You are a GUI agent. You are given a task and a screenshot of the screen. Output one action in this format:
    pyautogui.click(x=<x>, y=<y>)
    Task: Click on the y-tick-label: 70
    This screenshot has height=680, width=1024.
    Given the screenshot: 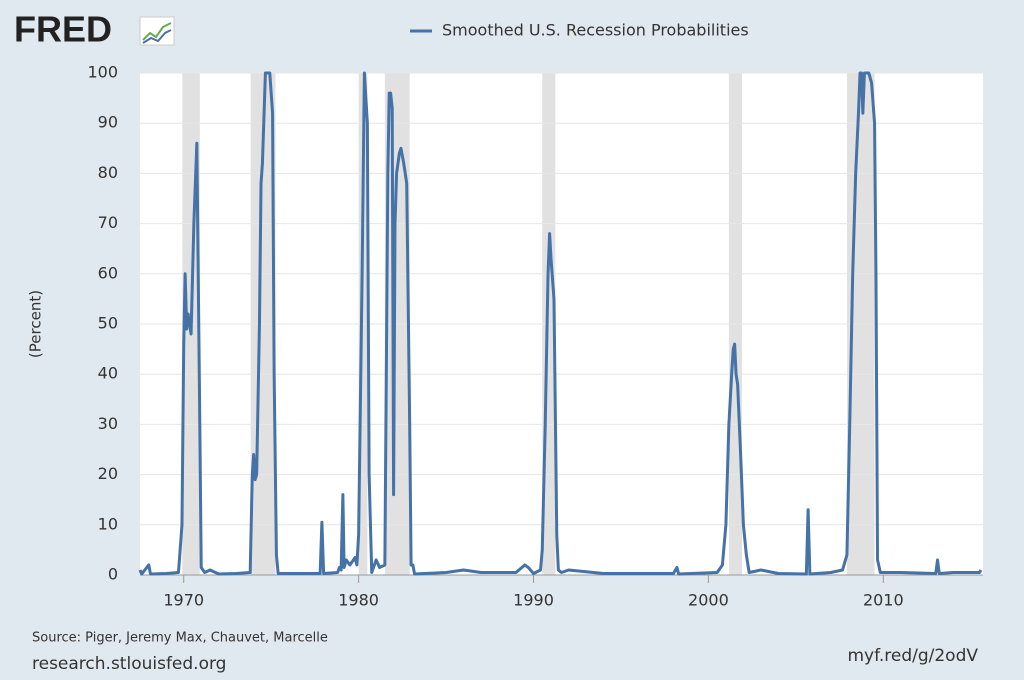 What is the action you would take?
    pyautogui.click(x=108, y=222)
    